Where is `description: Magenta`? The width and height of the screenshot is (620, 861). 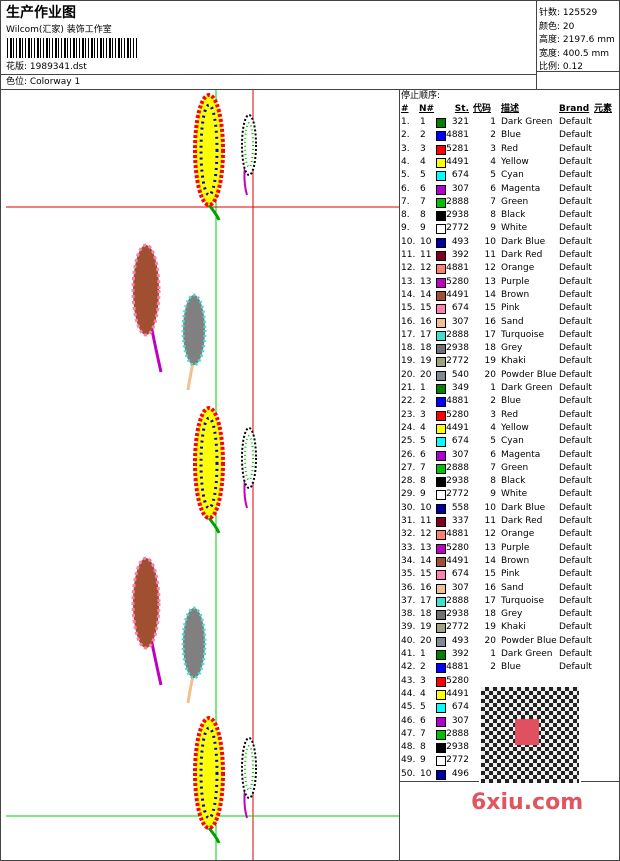 description: Magenta is located at coordinates (521, 454).